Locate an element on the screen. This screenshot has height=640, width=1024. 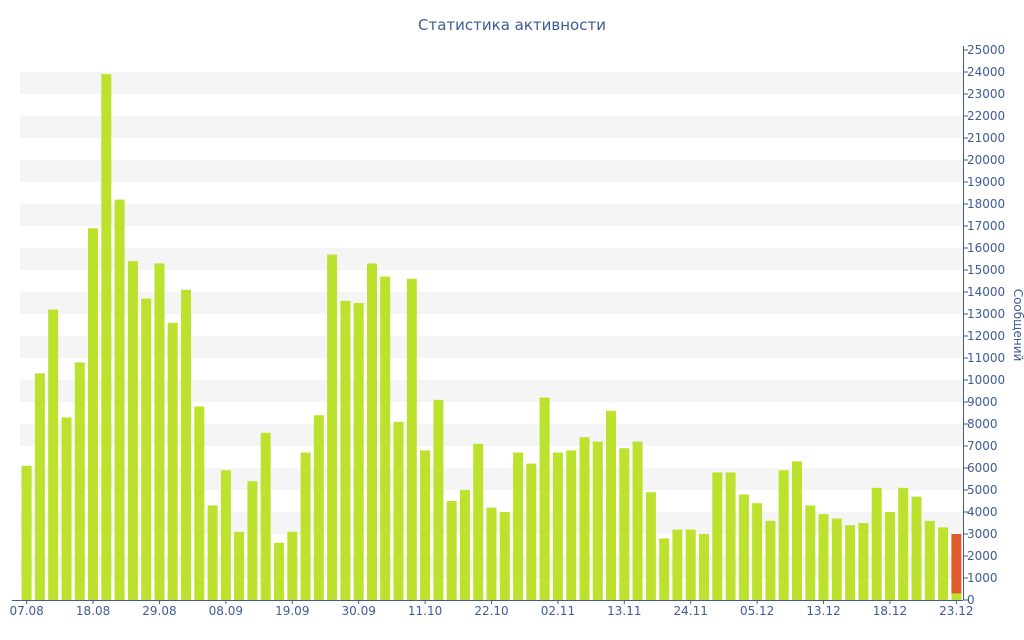
y-tick-label: 25000 is located at coordinates (986, 50).